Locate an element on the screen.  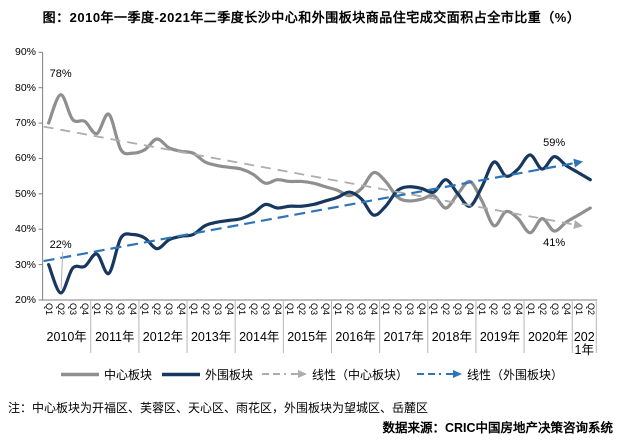
legend: 中心板块 外围板块 线性（中心板块） 线性（外围板块） is located at coordinates (311, 374).